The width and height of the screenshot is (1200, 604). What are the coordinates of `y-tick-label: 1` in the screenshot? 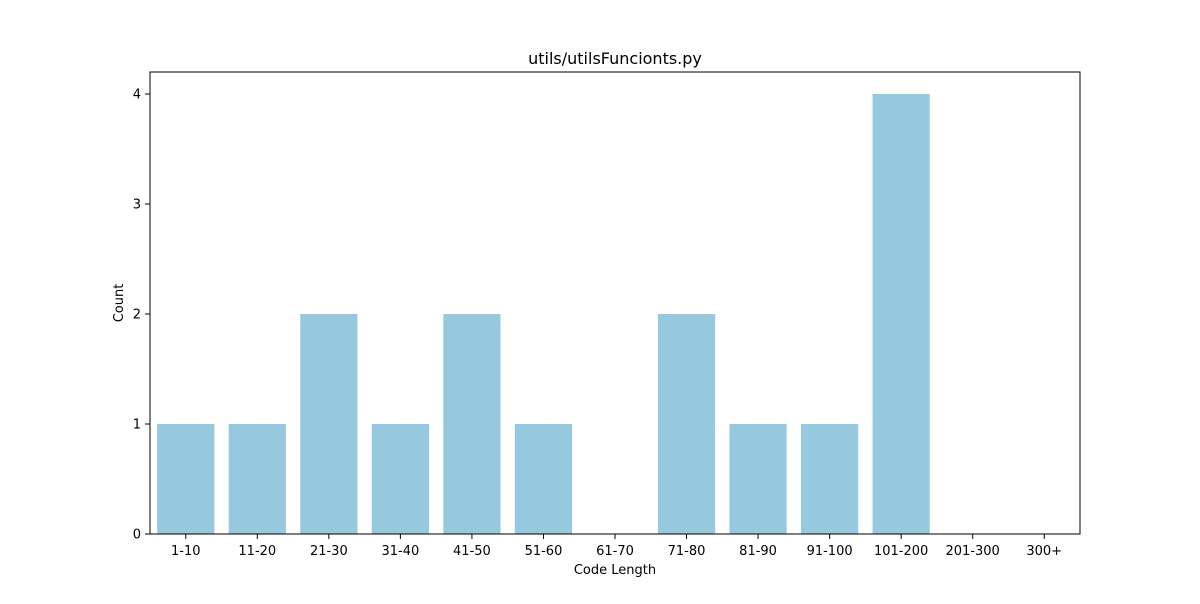 It's located at (137, 425).